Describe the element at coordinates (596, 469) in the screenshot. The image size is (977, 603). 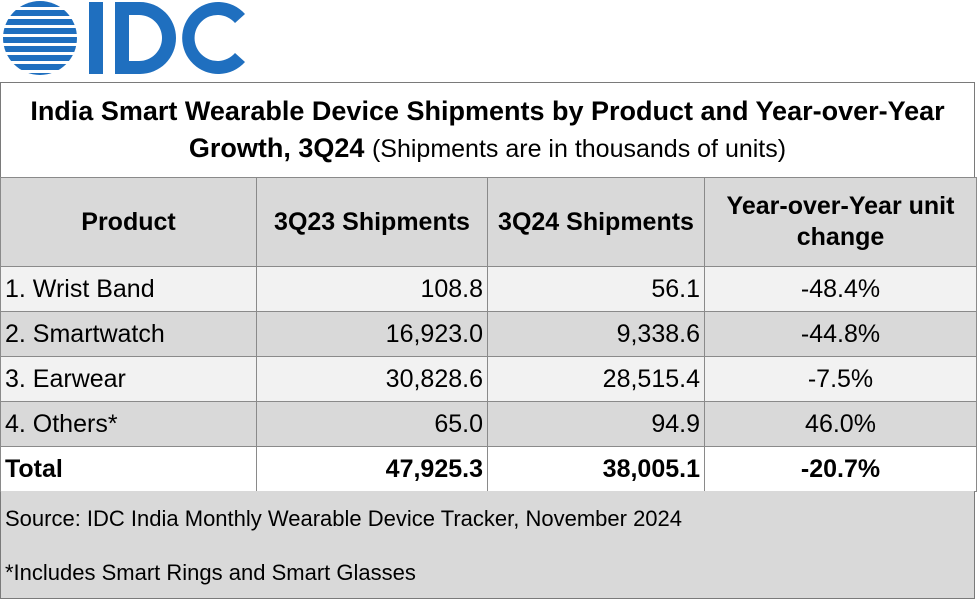
I see `cell-3q24: 38,005.1` at that location.